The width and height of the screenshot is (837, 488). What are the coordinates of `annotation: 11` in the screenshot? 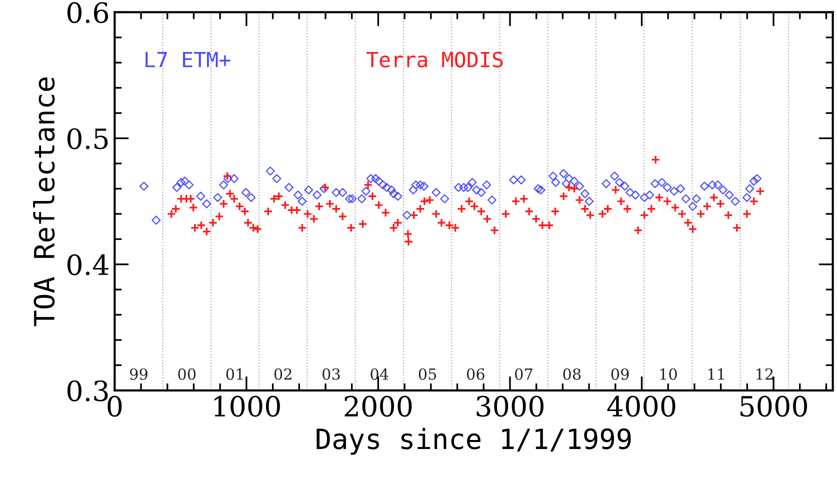 It's located at (716, 374).